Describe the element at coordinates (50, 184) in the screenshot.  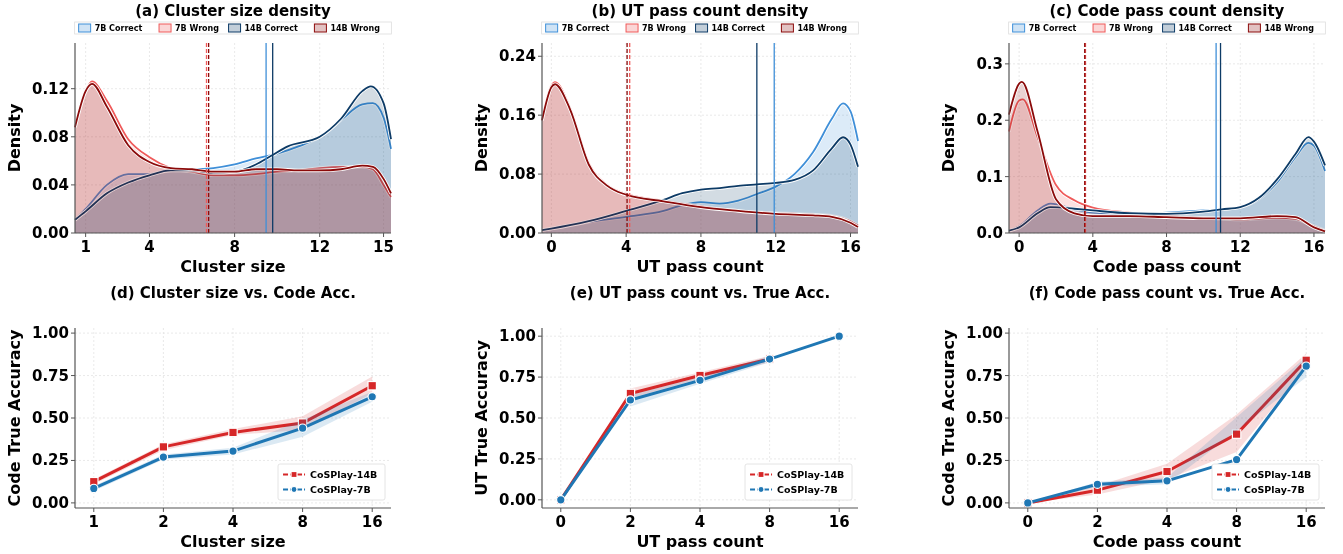
I see `y-tick-label: 0.04` at that location.